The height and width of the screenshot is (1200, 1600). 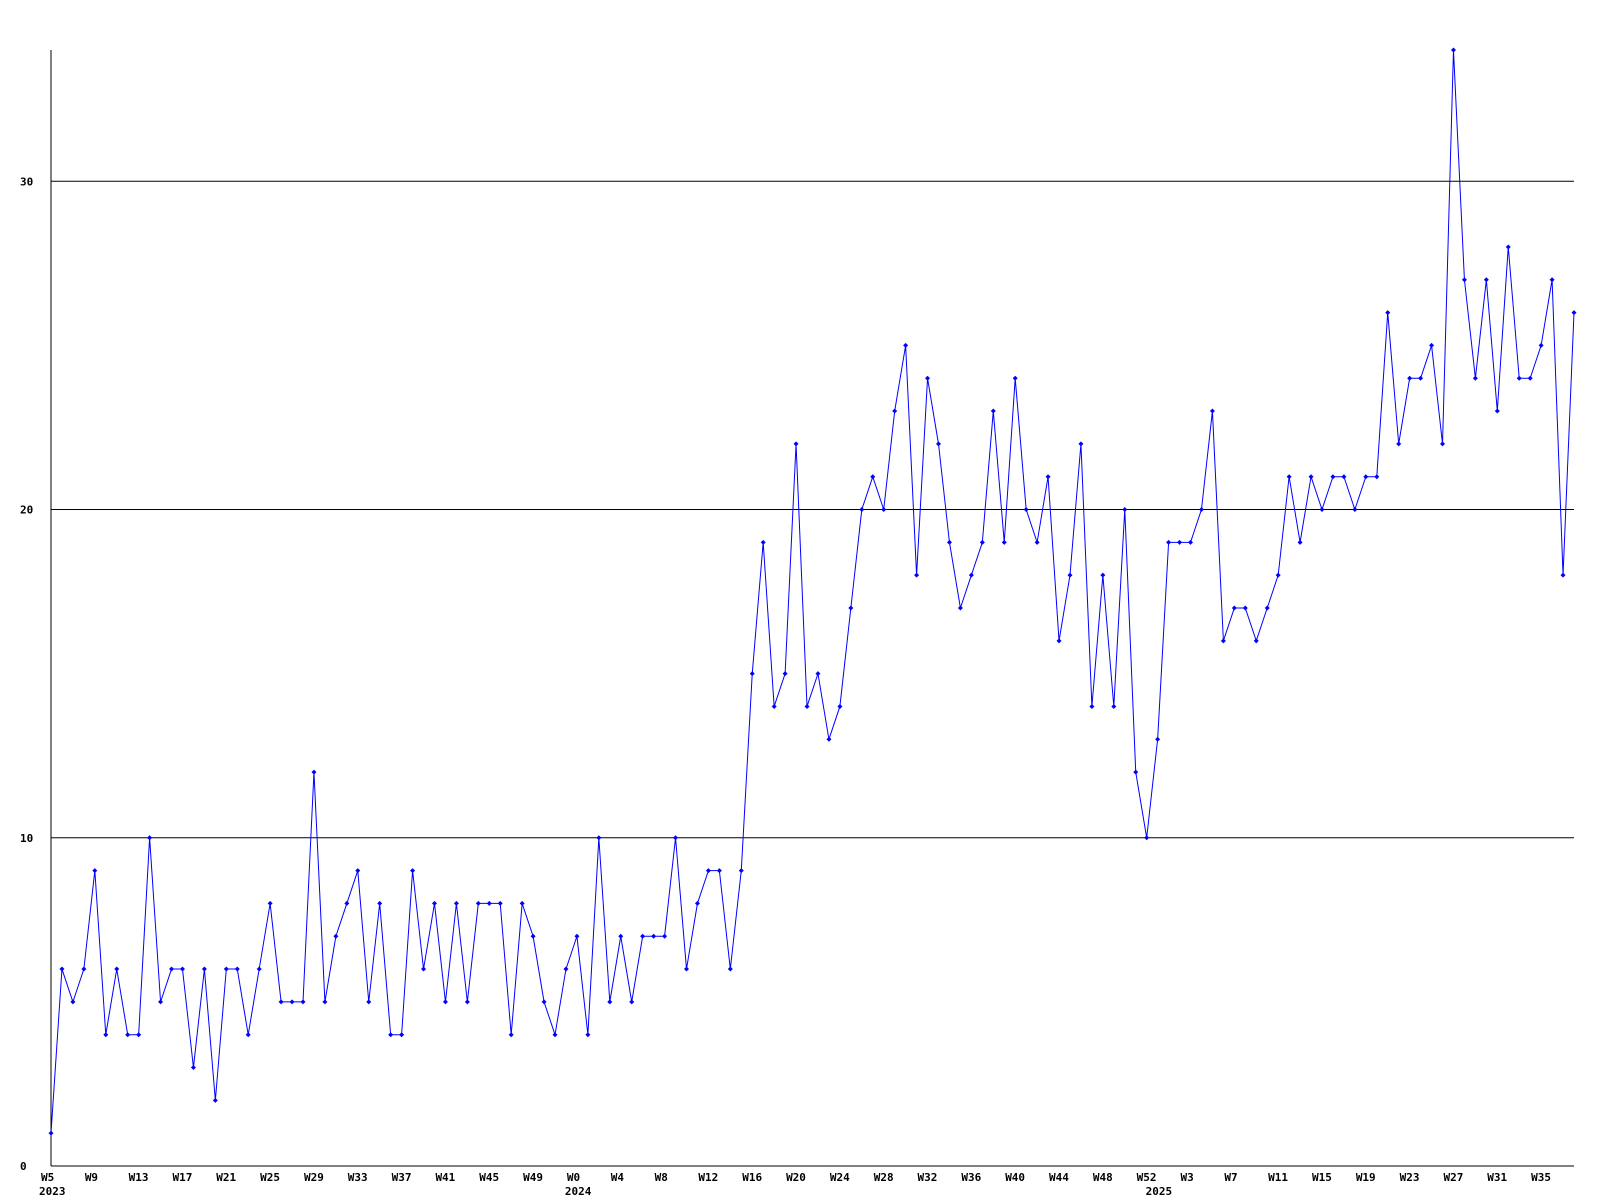 What do you see at coordinates (23, 1166) in the screenshot?
I see `y-tick-label: 0` at bounding box center [23, 1166].